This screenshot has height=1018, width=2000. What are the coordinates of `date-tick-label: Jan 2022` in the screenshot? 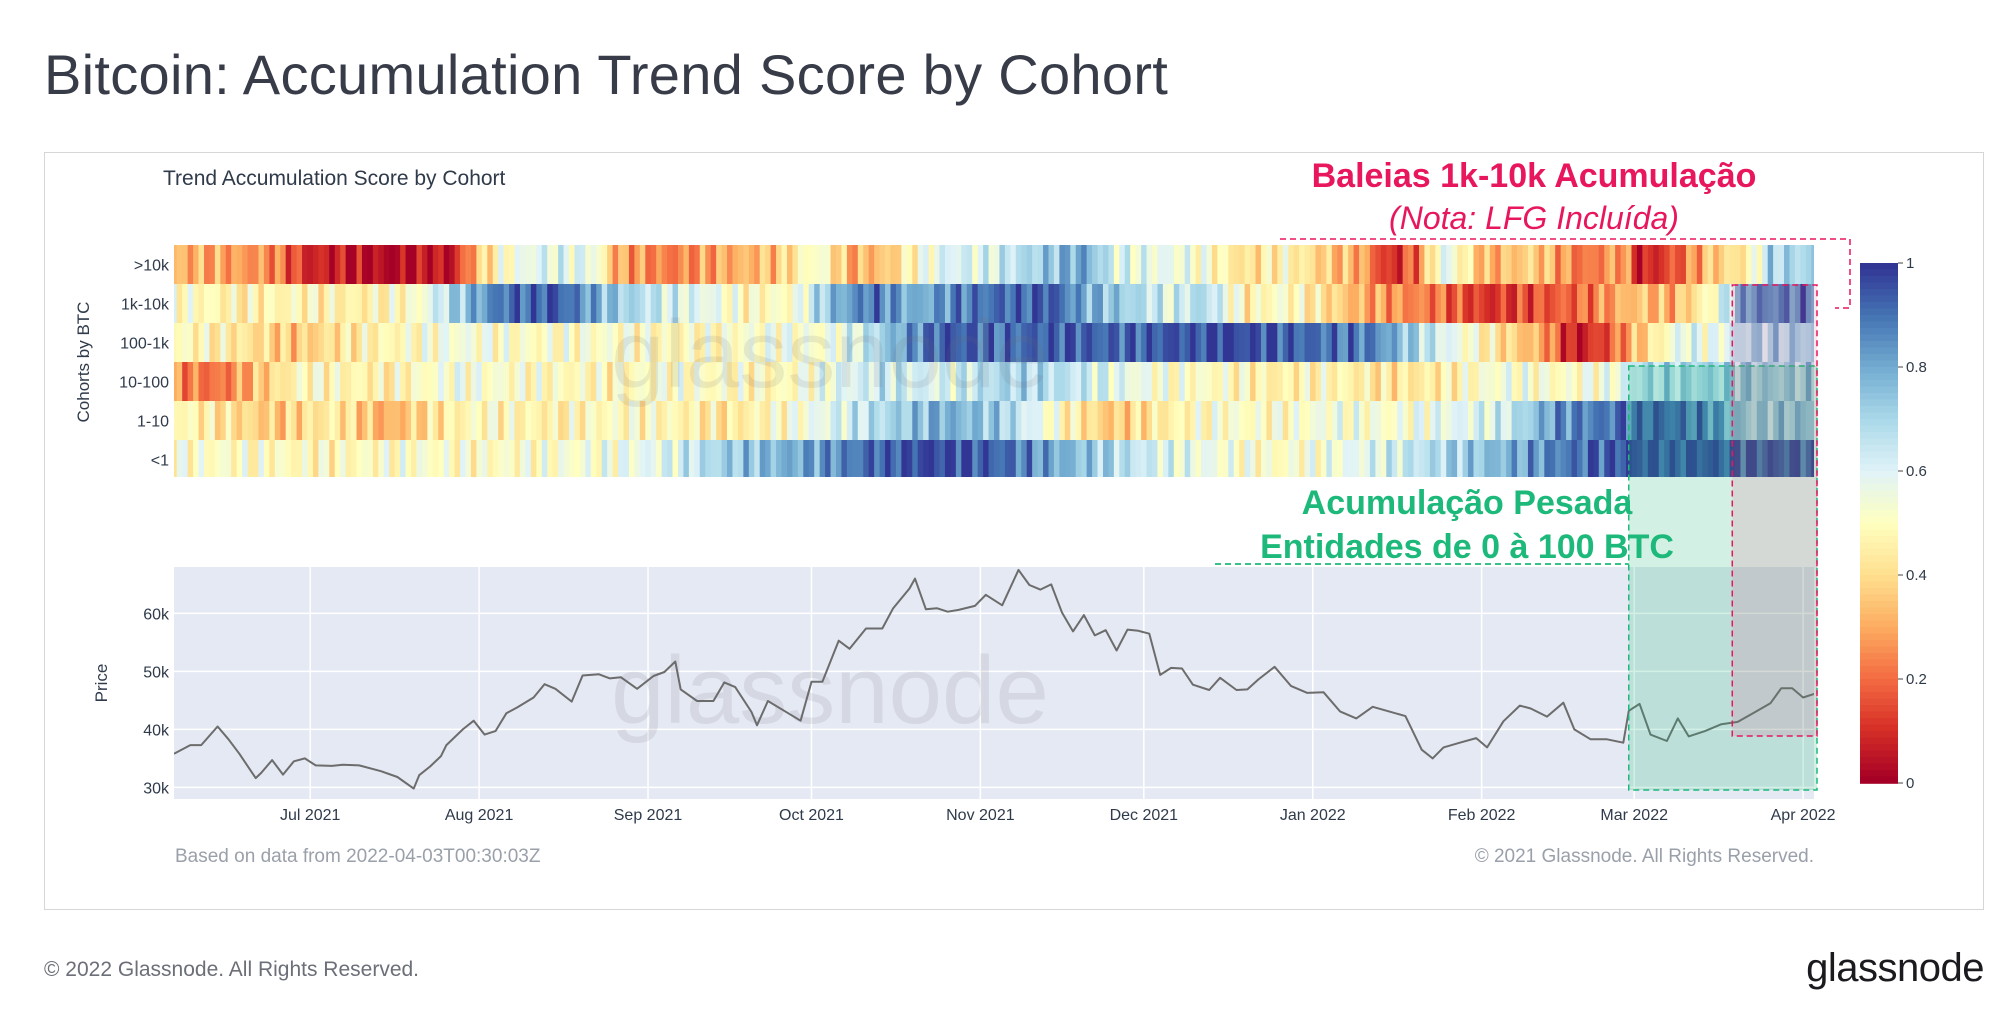 It's located at (1313, 815).